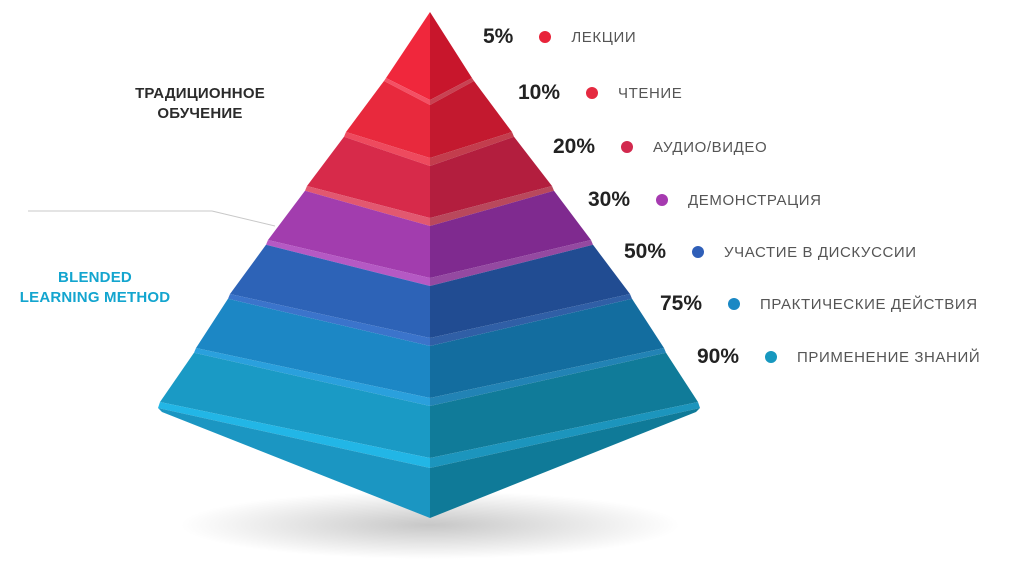 This screenshot has width=1024, height=583. What do you see at coordinates (609, 199) in the screenshot?
I see `level-percent: 30%` at bounding box center [609, 199].